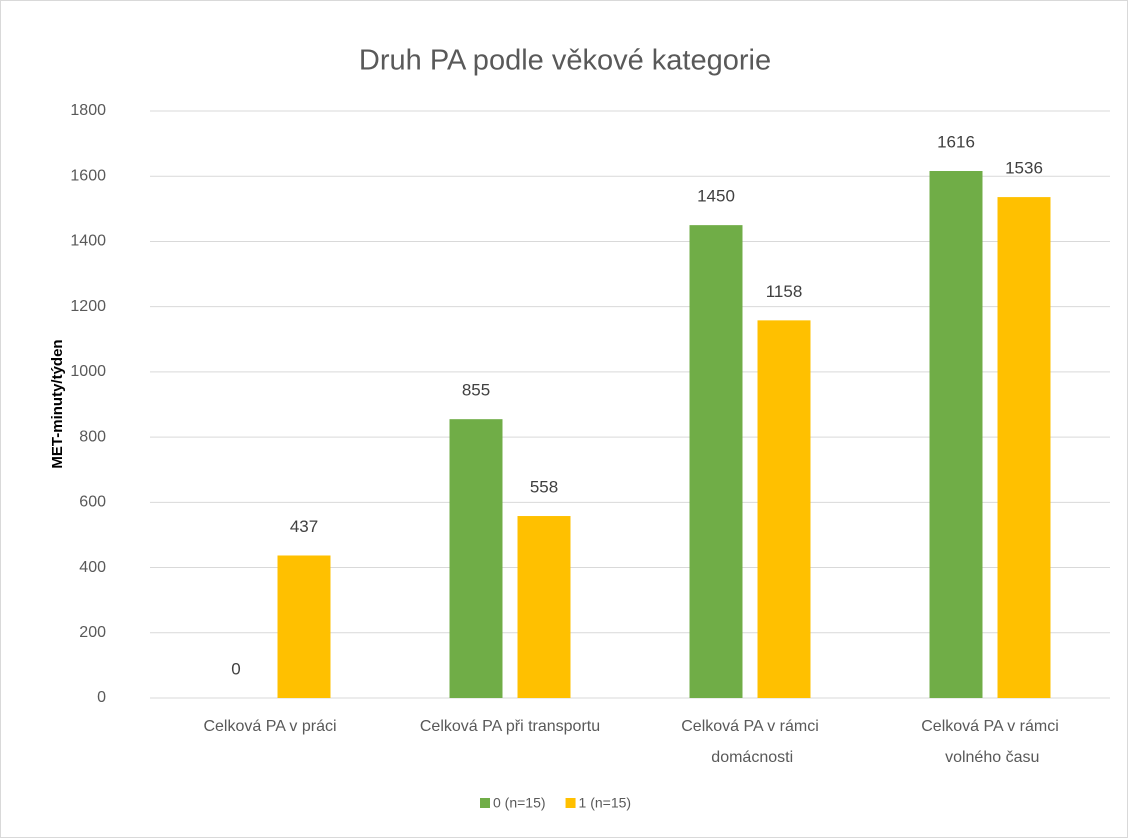 This screenshot has height=838, width=1128. Describe the element at coordinates (544, 487) in the screenshot. I see `data-label: 558` at that location.